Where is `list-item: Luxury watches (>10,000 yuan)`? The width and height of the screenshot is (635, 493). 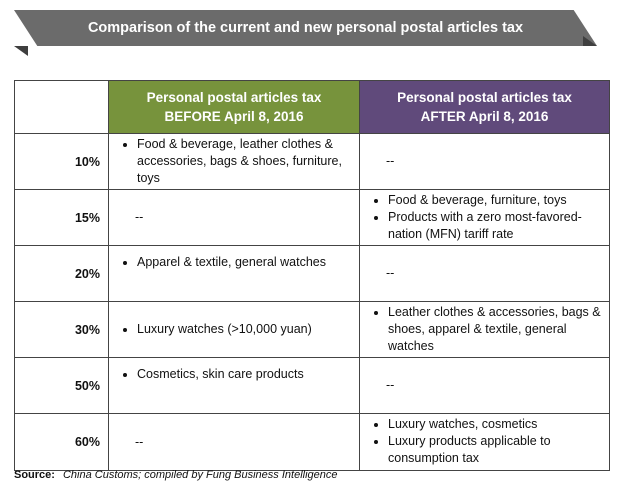 list-item: Luxury watches (>10,000 yuan) is located at coordinates (244, 329).